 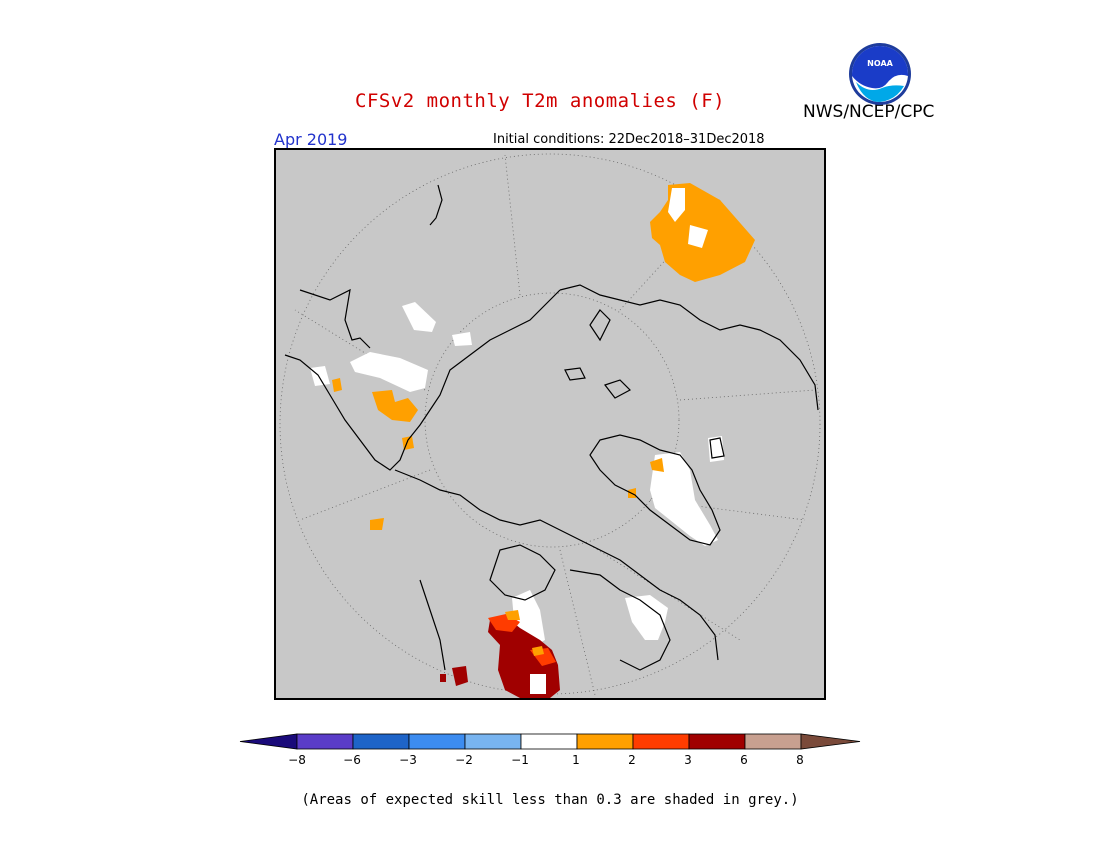 I want to click on warm-anomaly-canada, so click(x=395, y=406).